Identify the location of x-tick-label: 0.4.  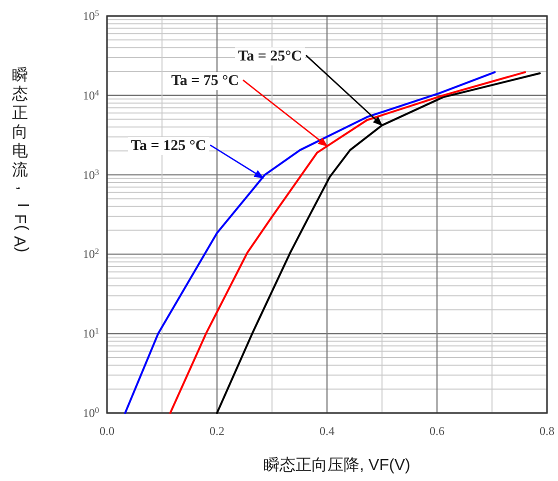
(327, 431).